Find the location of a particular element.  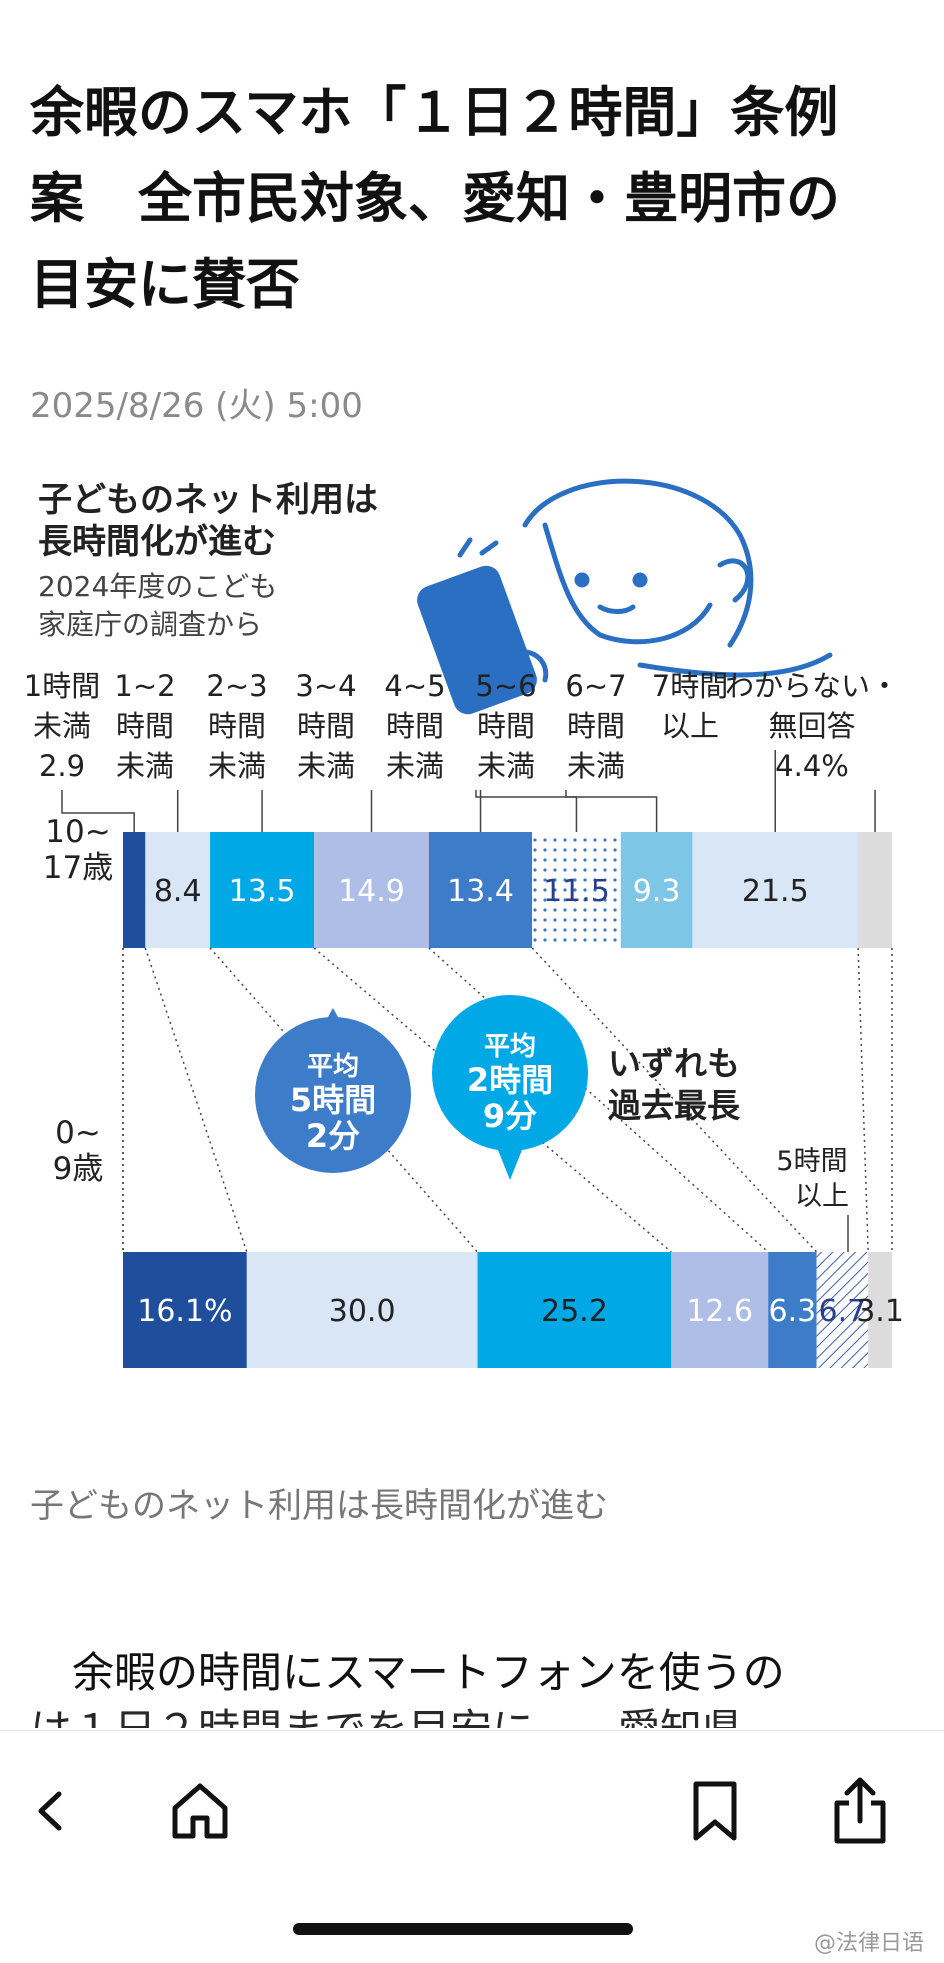

category-label-5-1: 時間 is located at coordinates (506, 726).